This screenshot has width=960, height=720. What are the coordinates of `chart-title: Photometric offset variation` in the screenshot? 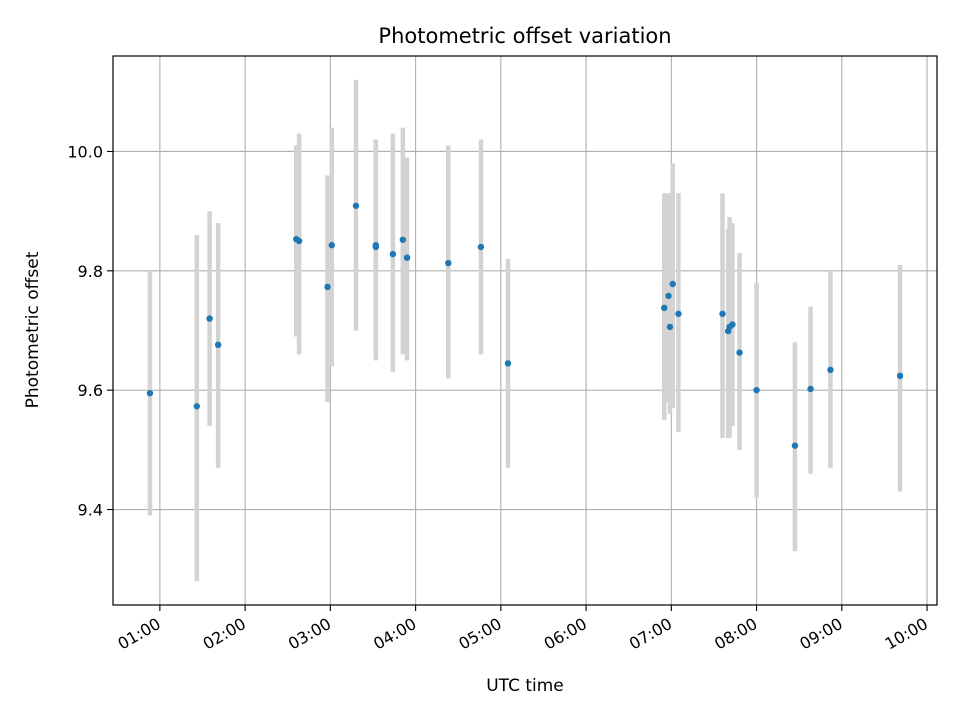 It's located at (524, 36).